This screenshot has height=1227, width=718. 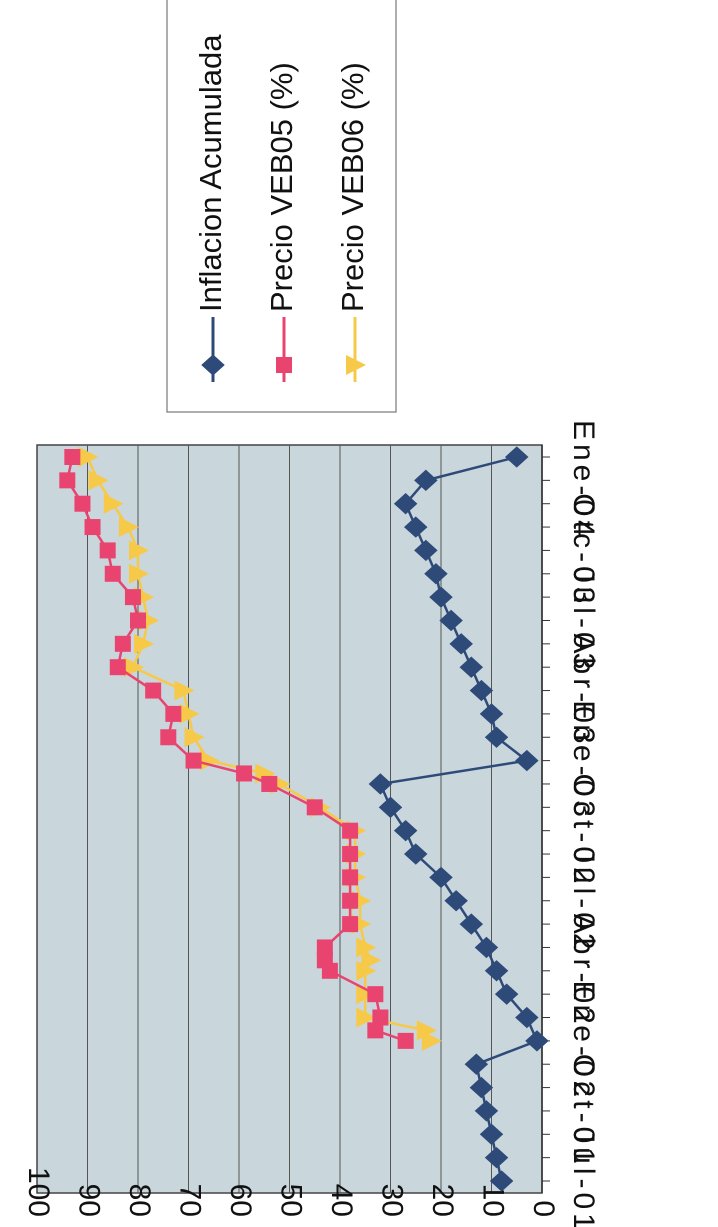 What do you see at coordinates (139, 1200) in the screenshot?
I see `y-tick-label: 80` at bounding box center [139, 1200].